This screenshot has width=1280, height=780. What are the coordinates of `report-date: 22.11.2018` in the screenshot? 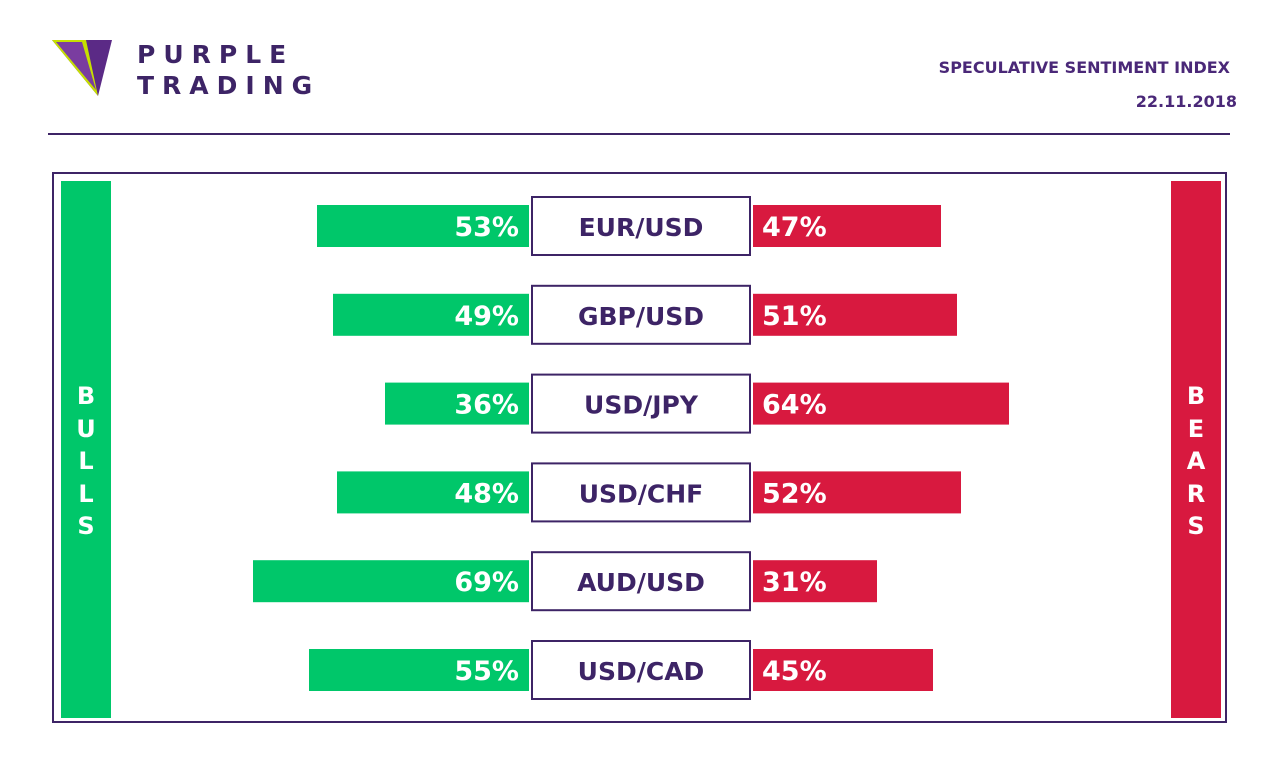 It's located at (1186, 101).